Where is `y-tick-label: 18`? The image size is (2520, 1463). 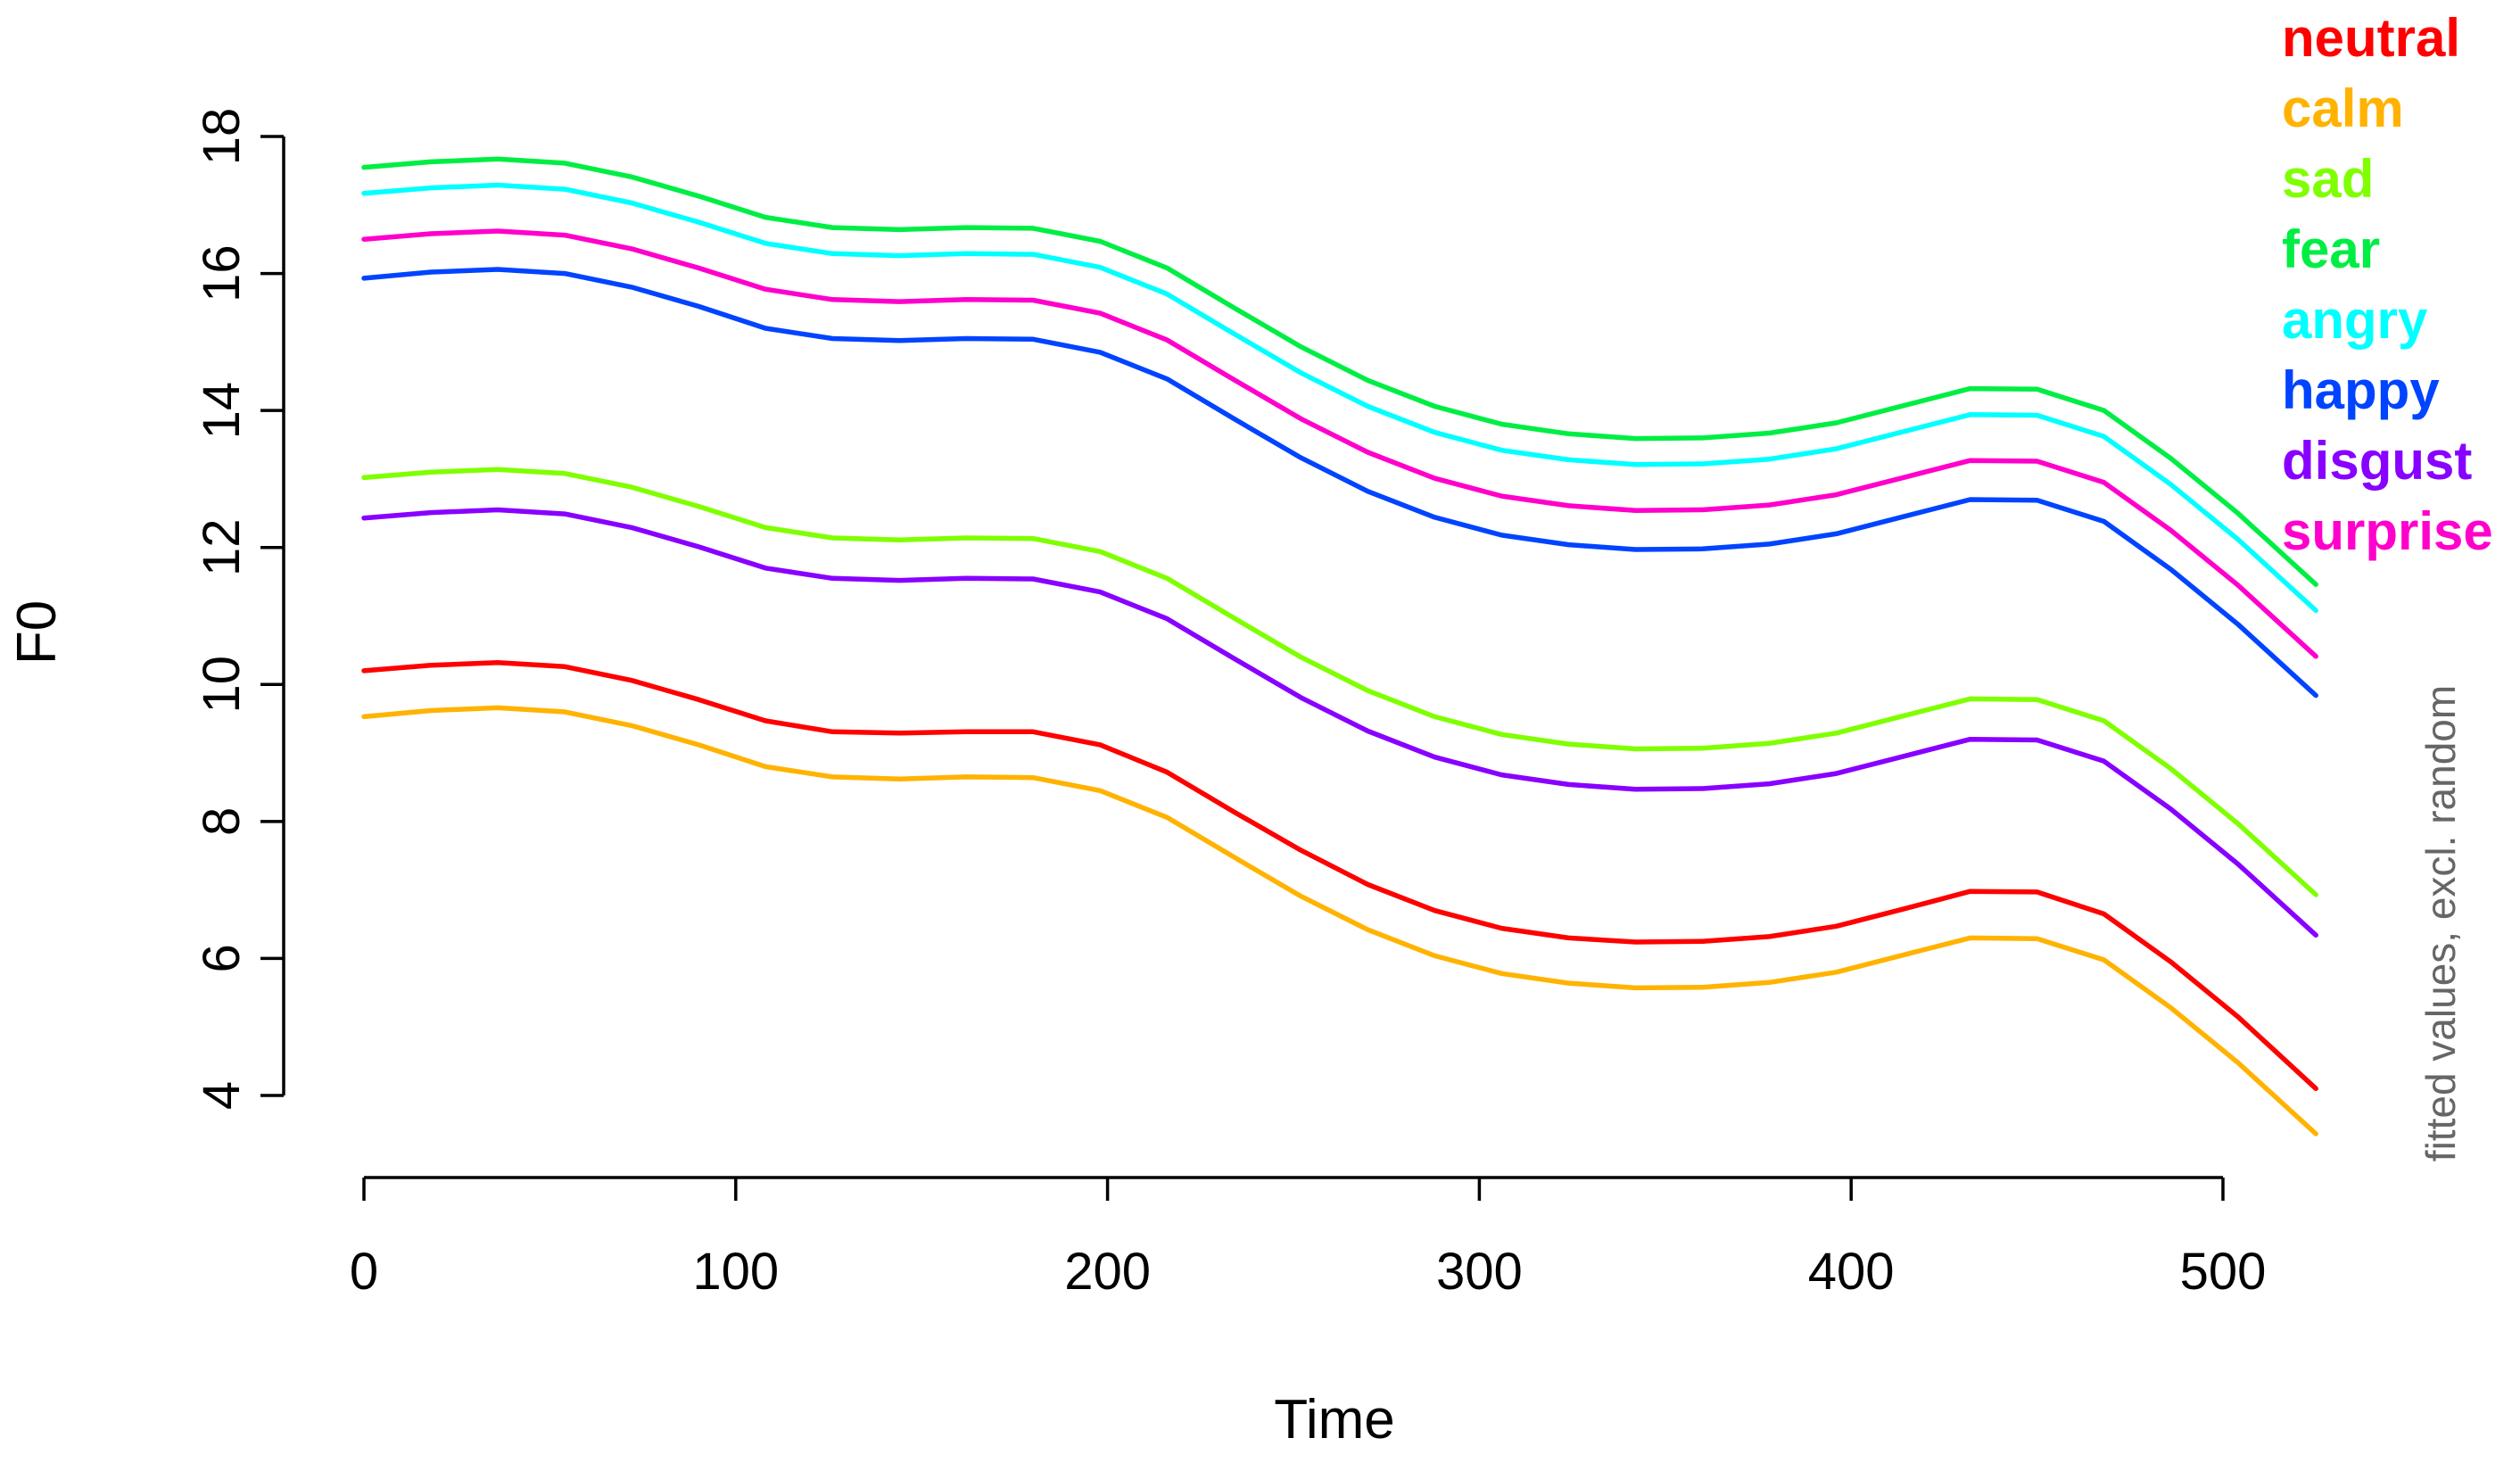 y-tick-label: 18 is located at coordinates (222, 137).